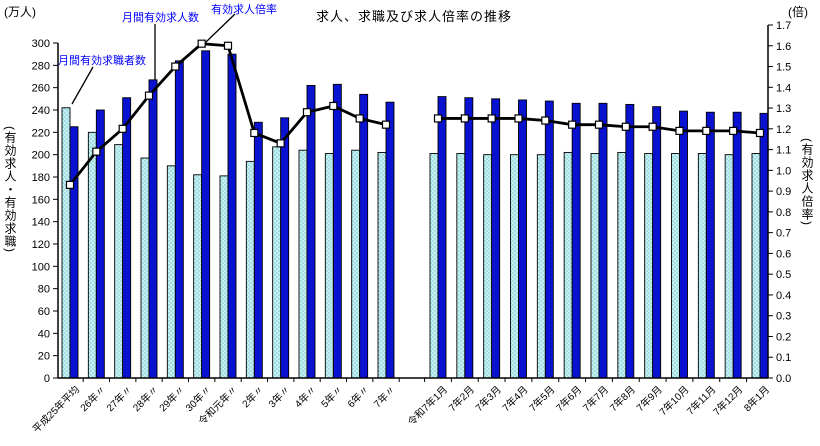 This screenshot has height=446, width=820. Describe the element at coordinates (384, 396) in the screenshot. I see `x-axis-label: 7年〃` at that location.